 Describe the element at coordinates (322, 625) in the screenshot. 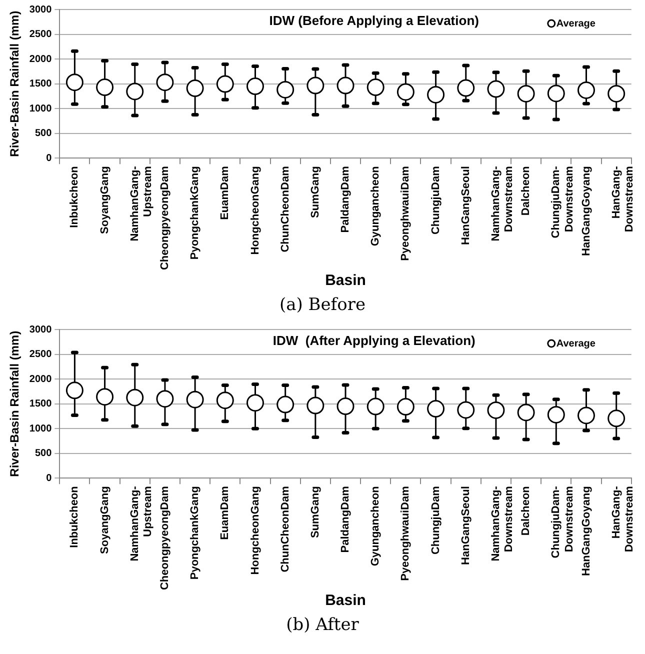

I see `text: (b) After` at that location.